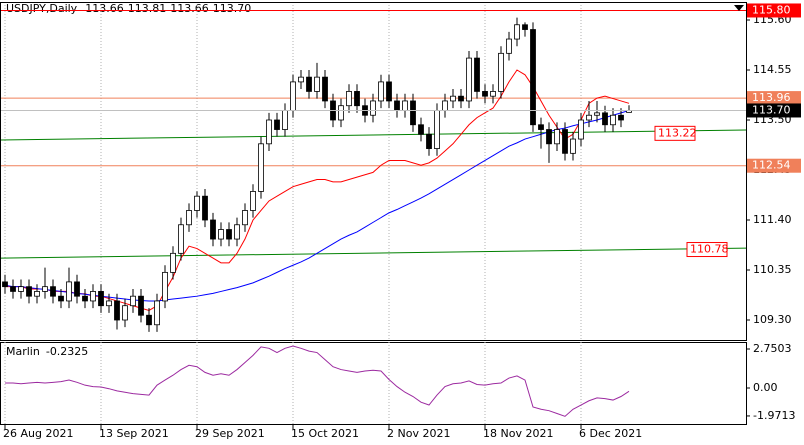  Describe the element at coordinates (38, 433) in the screenshot. I see `x-tick-label: 26 Aug 2021` at that location.